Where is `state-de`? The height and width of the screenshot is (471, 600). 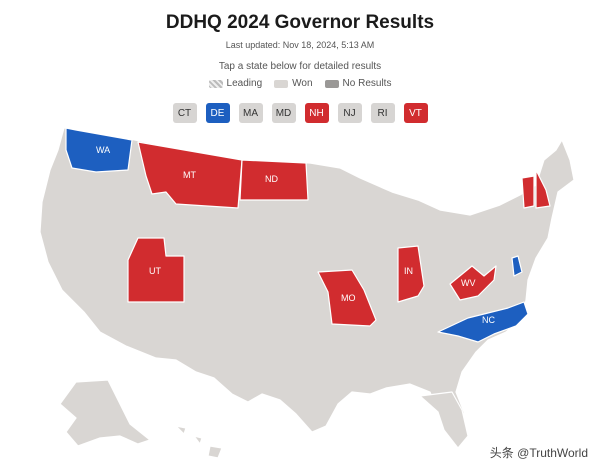 state-de is located at coordinates (517, 266).